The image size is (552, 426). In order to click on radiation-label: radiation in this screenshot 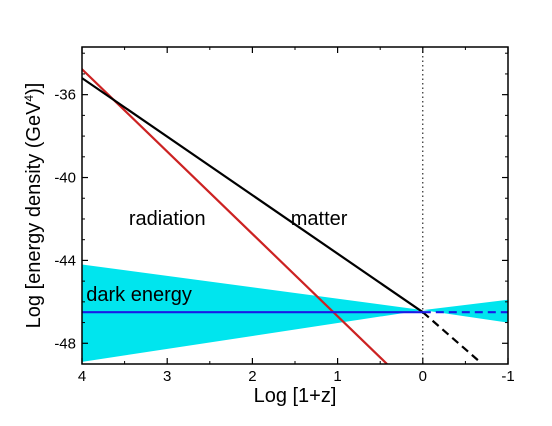, I will do `click(167, 219)`.